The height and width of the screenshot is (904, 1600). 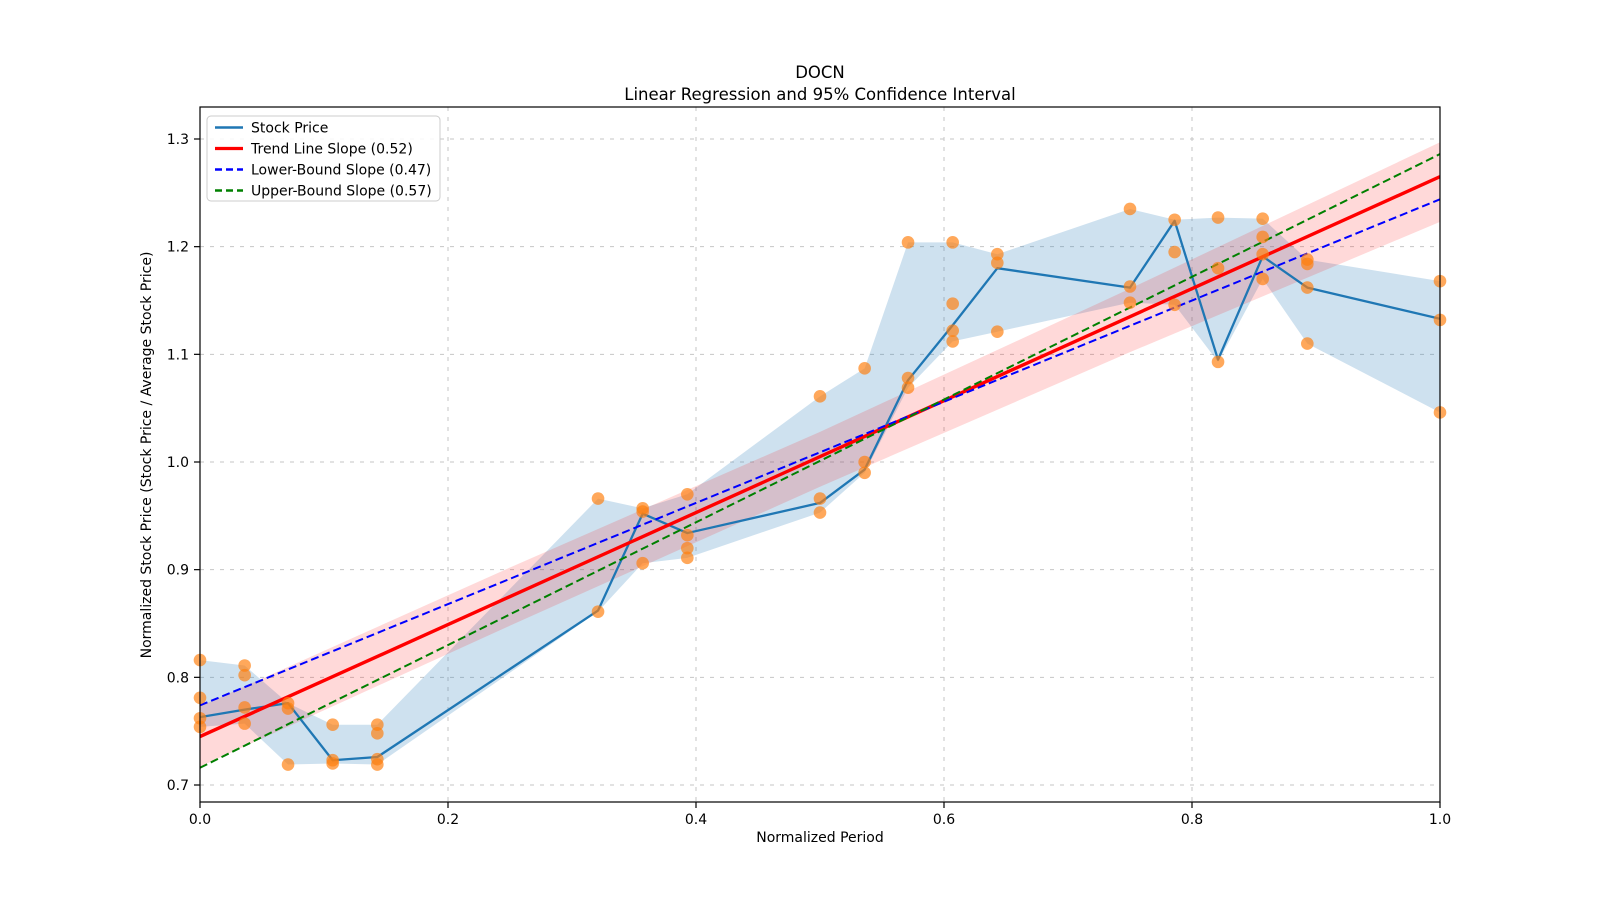 What do you see at coordinates (341, 192) in the screenshot?
I see `legend-item-label: Upper-Bound Slope (0.57)` at bounding box center [341, 192].